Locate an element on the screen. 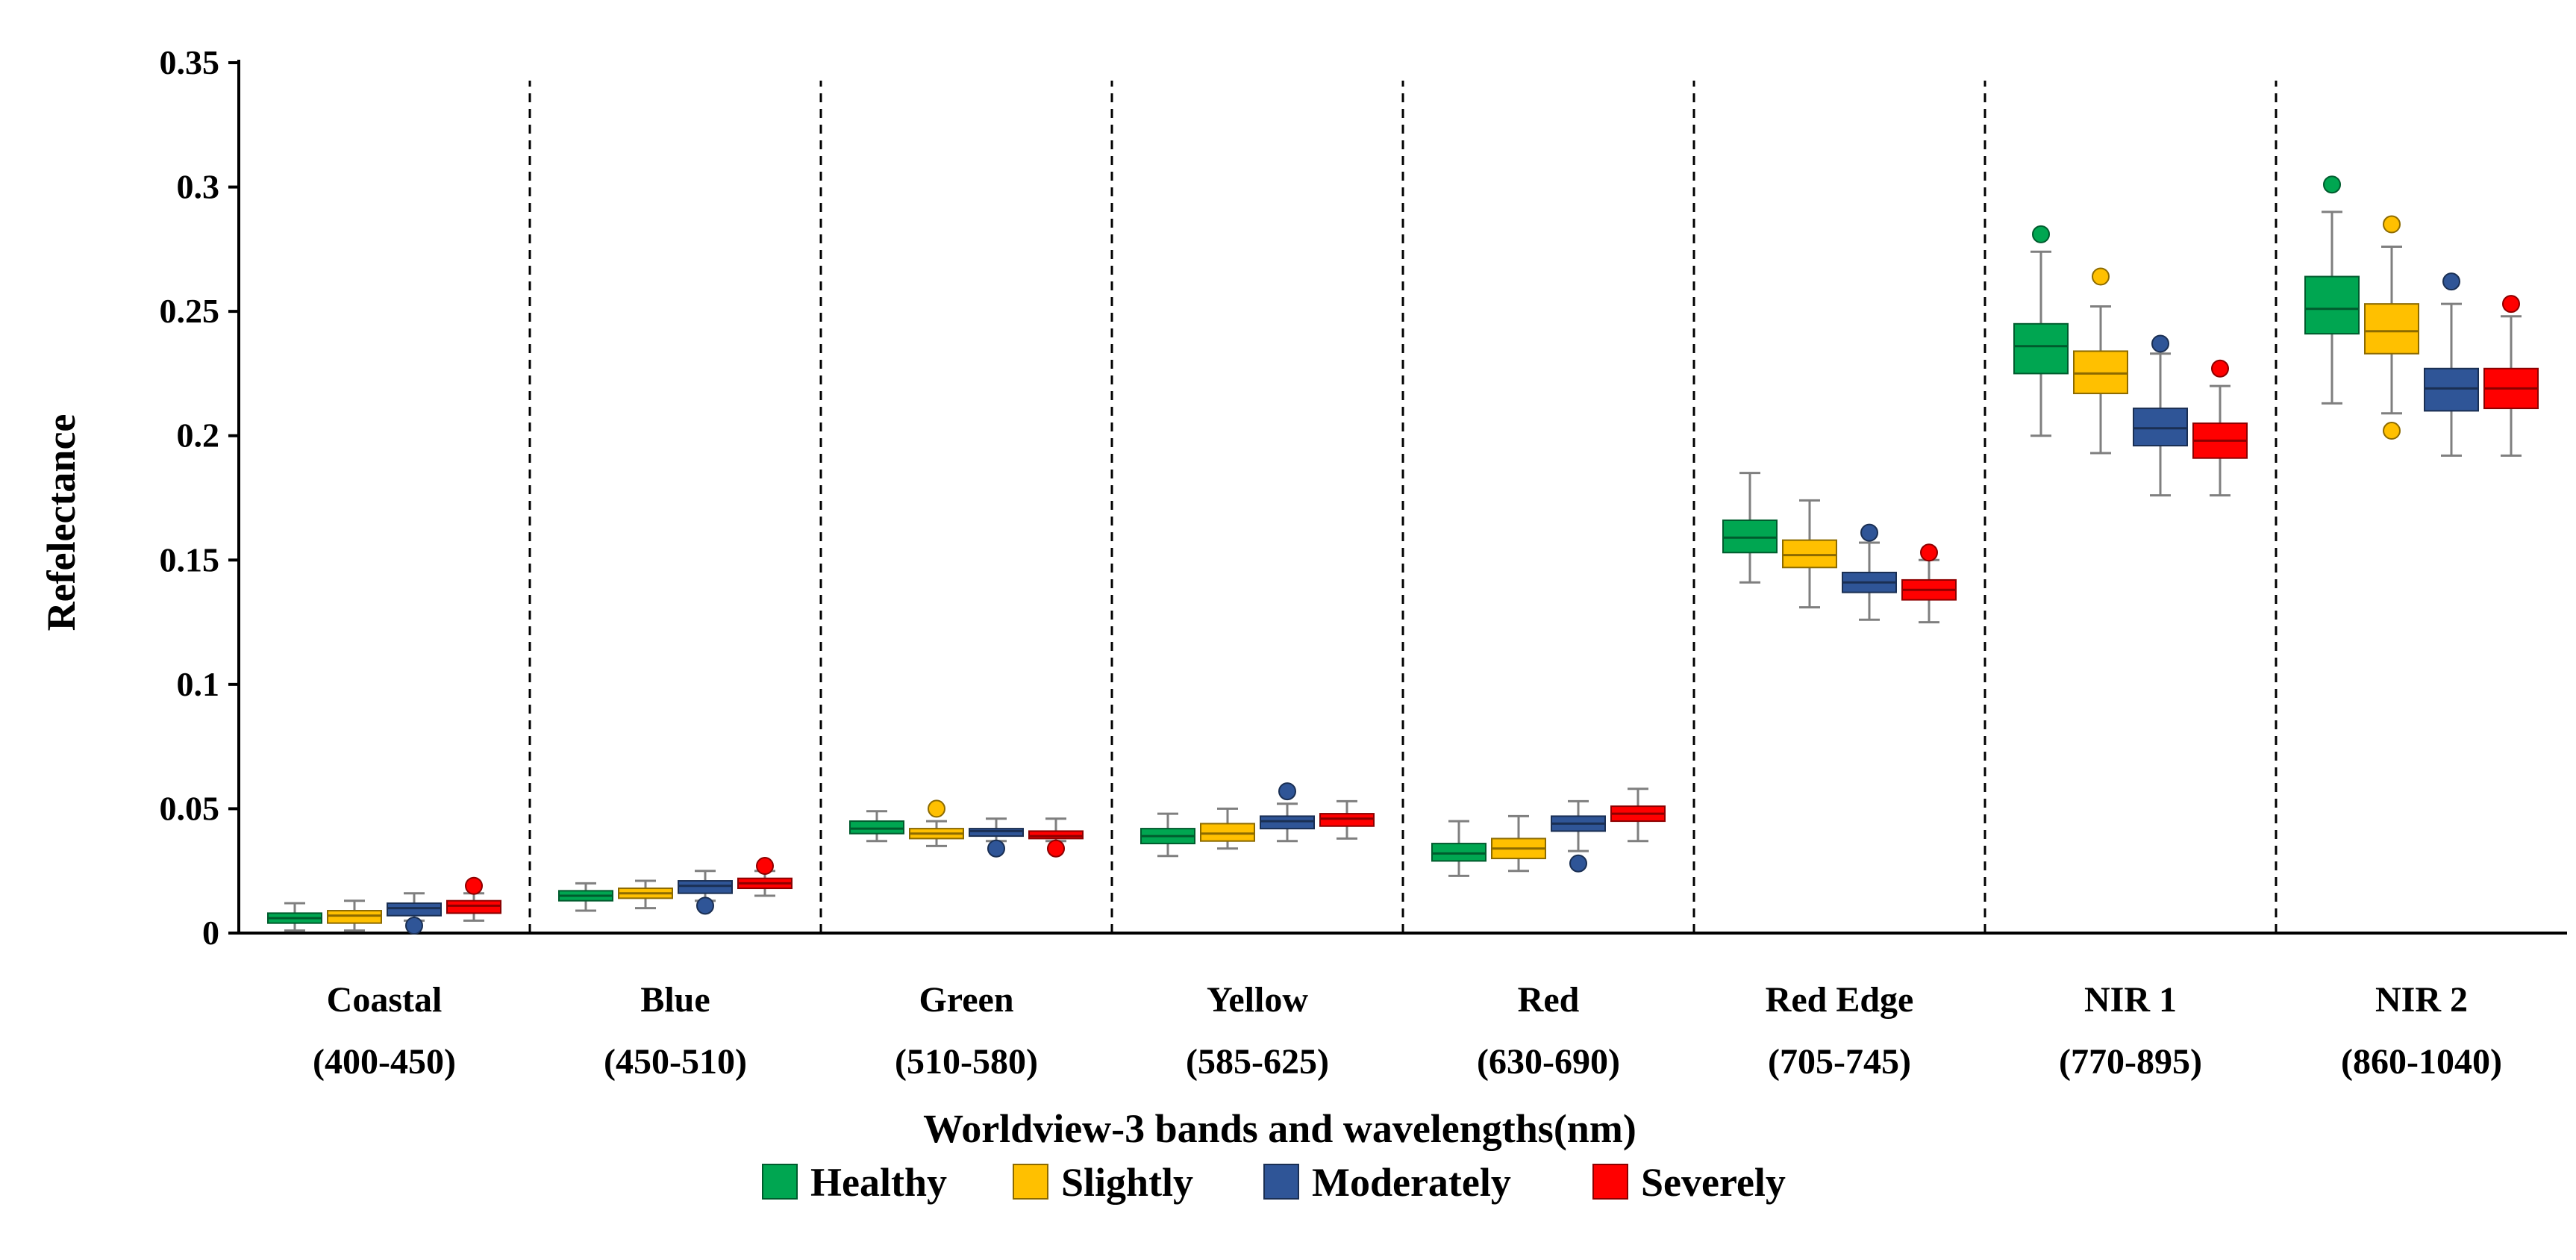  category-wavelength-label: (770-895) is located at coordinates (2130, 1062).